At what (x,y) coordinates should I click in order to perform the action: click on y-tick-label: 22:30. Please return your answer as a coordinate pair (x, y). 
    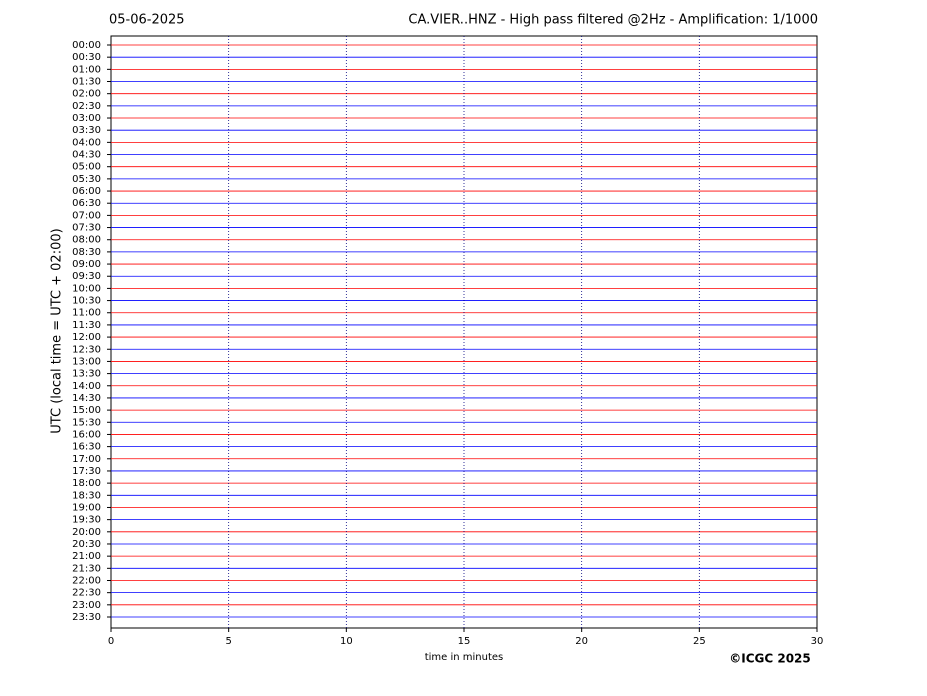
    Looking at the image, I should click on (86, 593).